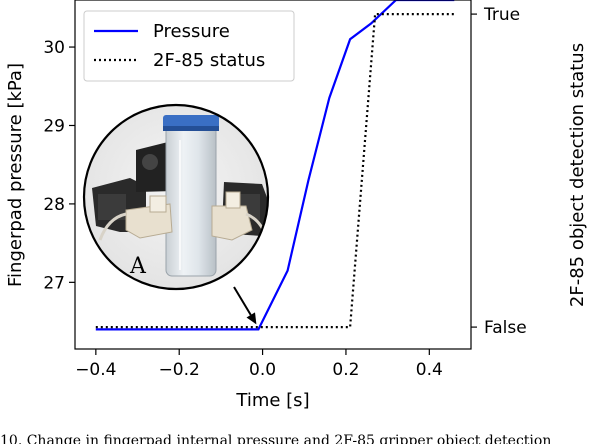  I want to click on y-tick-label: 28, so click(54, 205).